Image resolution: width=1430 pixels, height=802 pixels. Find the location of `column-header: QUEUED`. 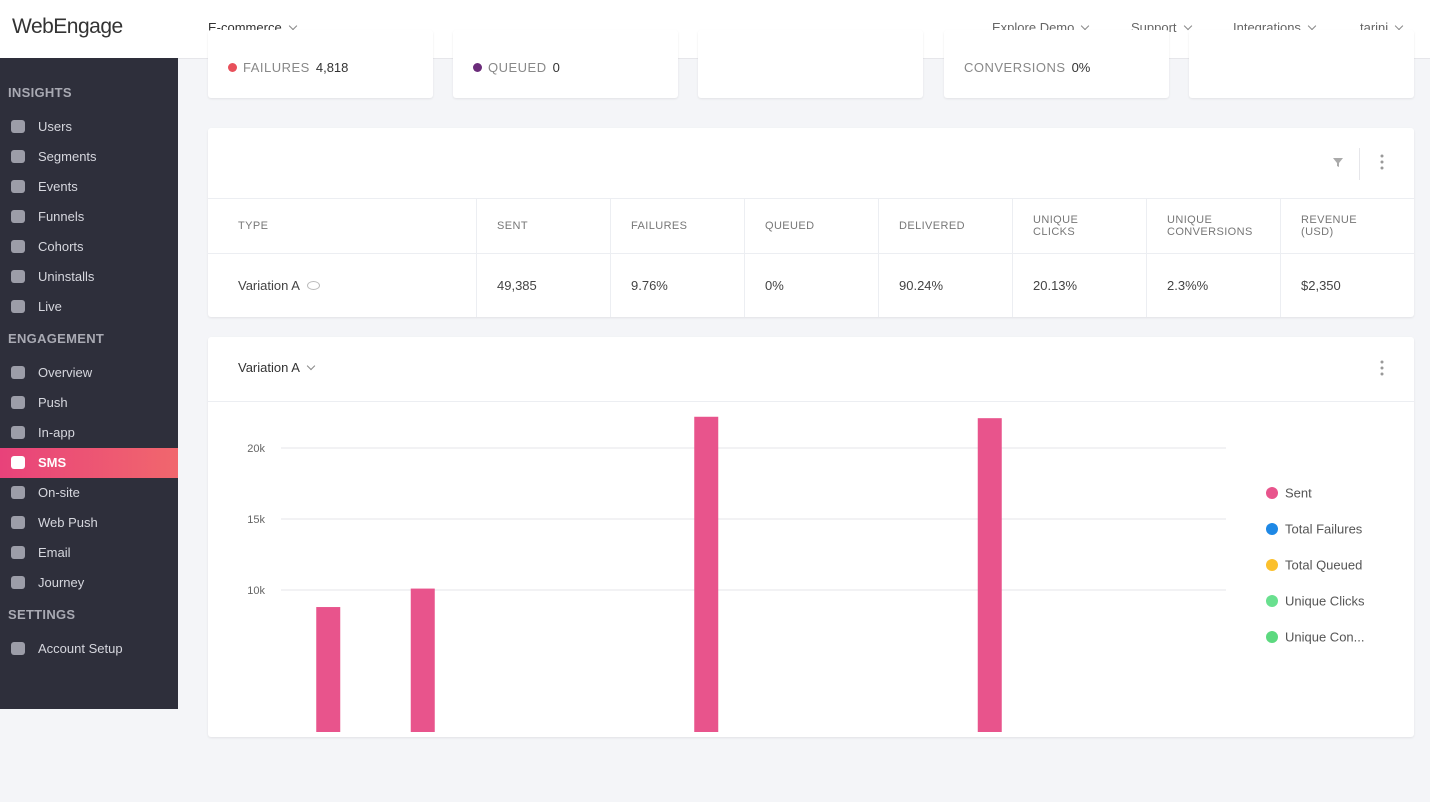

column-header: QUEUED is located at coordinates (811, 226).